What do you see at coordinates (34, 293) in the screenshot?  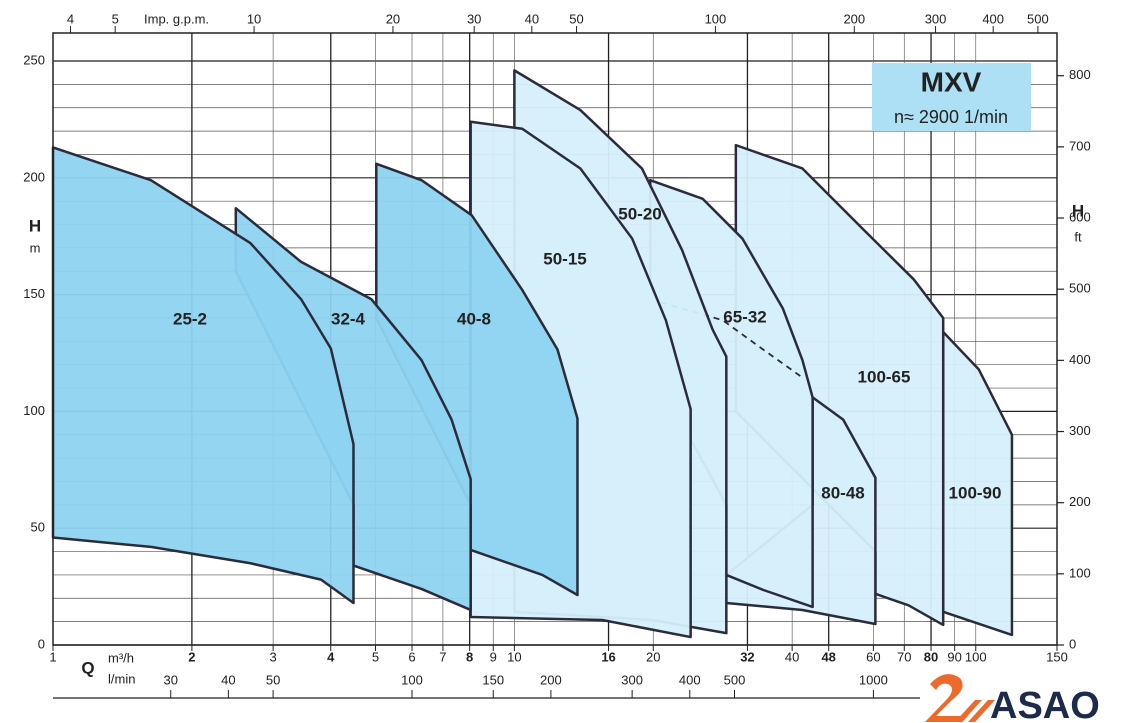 I see `y-tick-label: 150` at bounding box center [34, 293].